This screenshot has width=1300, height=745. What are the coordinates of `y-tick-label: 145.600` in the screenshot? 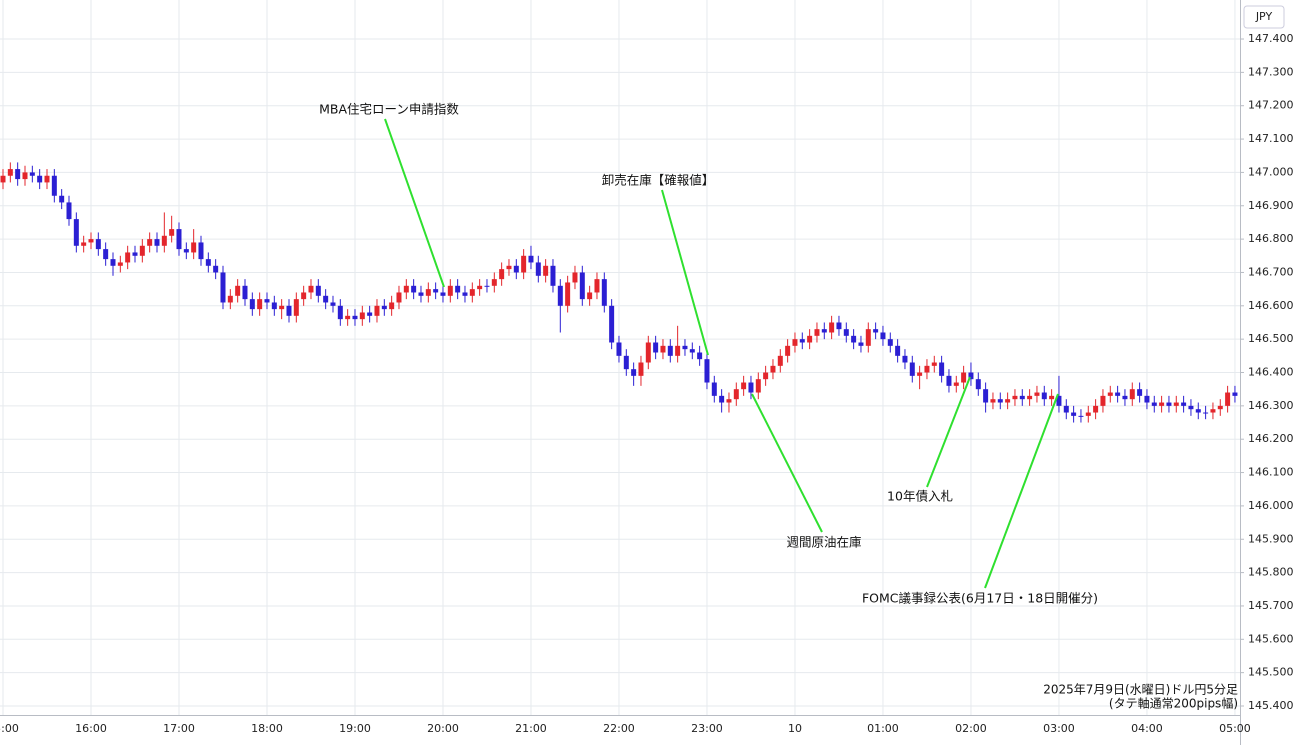 It's located at (1271, 638).